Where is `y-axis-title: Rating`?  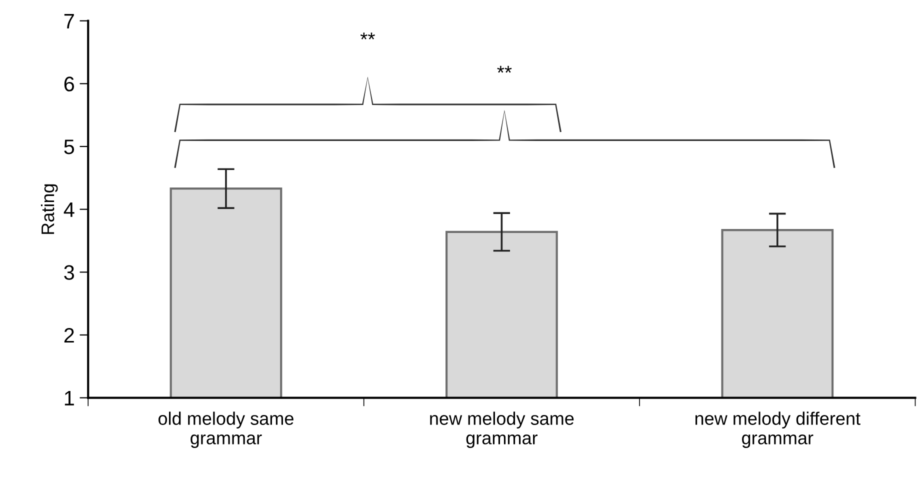 y-axis-title: Rating is located at coordinates (49, 209).